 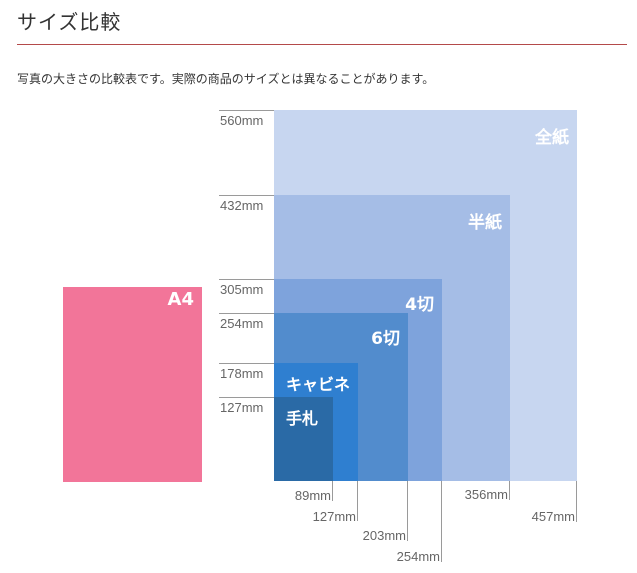 I want to click on width-label-cabinet: 127mm, so click(x=334, y=516).